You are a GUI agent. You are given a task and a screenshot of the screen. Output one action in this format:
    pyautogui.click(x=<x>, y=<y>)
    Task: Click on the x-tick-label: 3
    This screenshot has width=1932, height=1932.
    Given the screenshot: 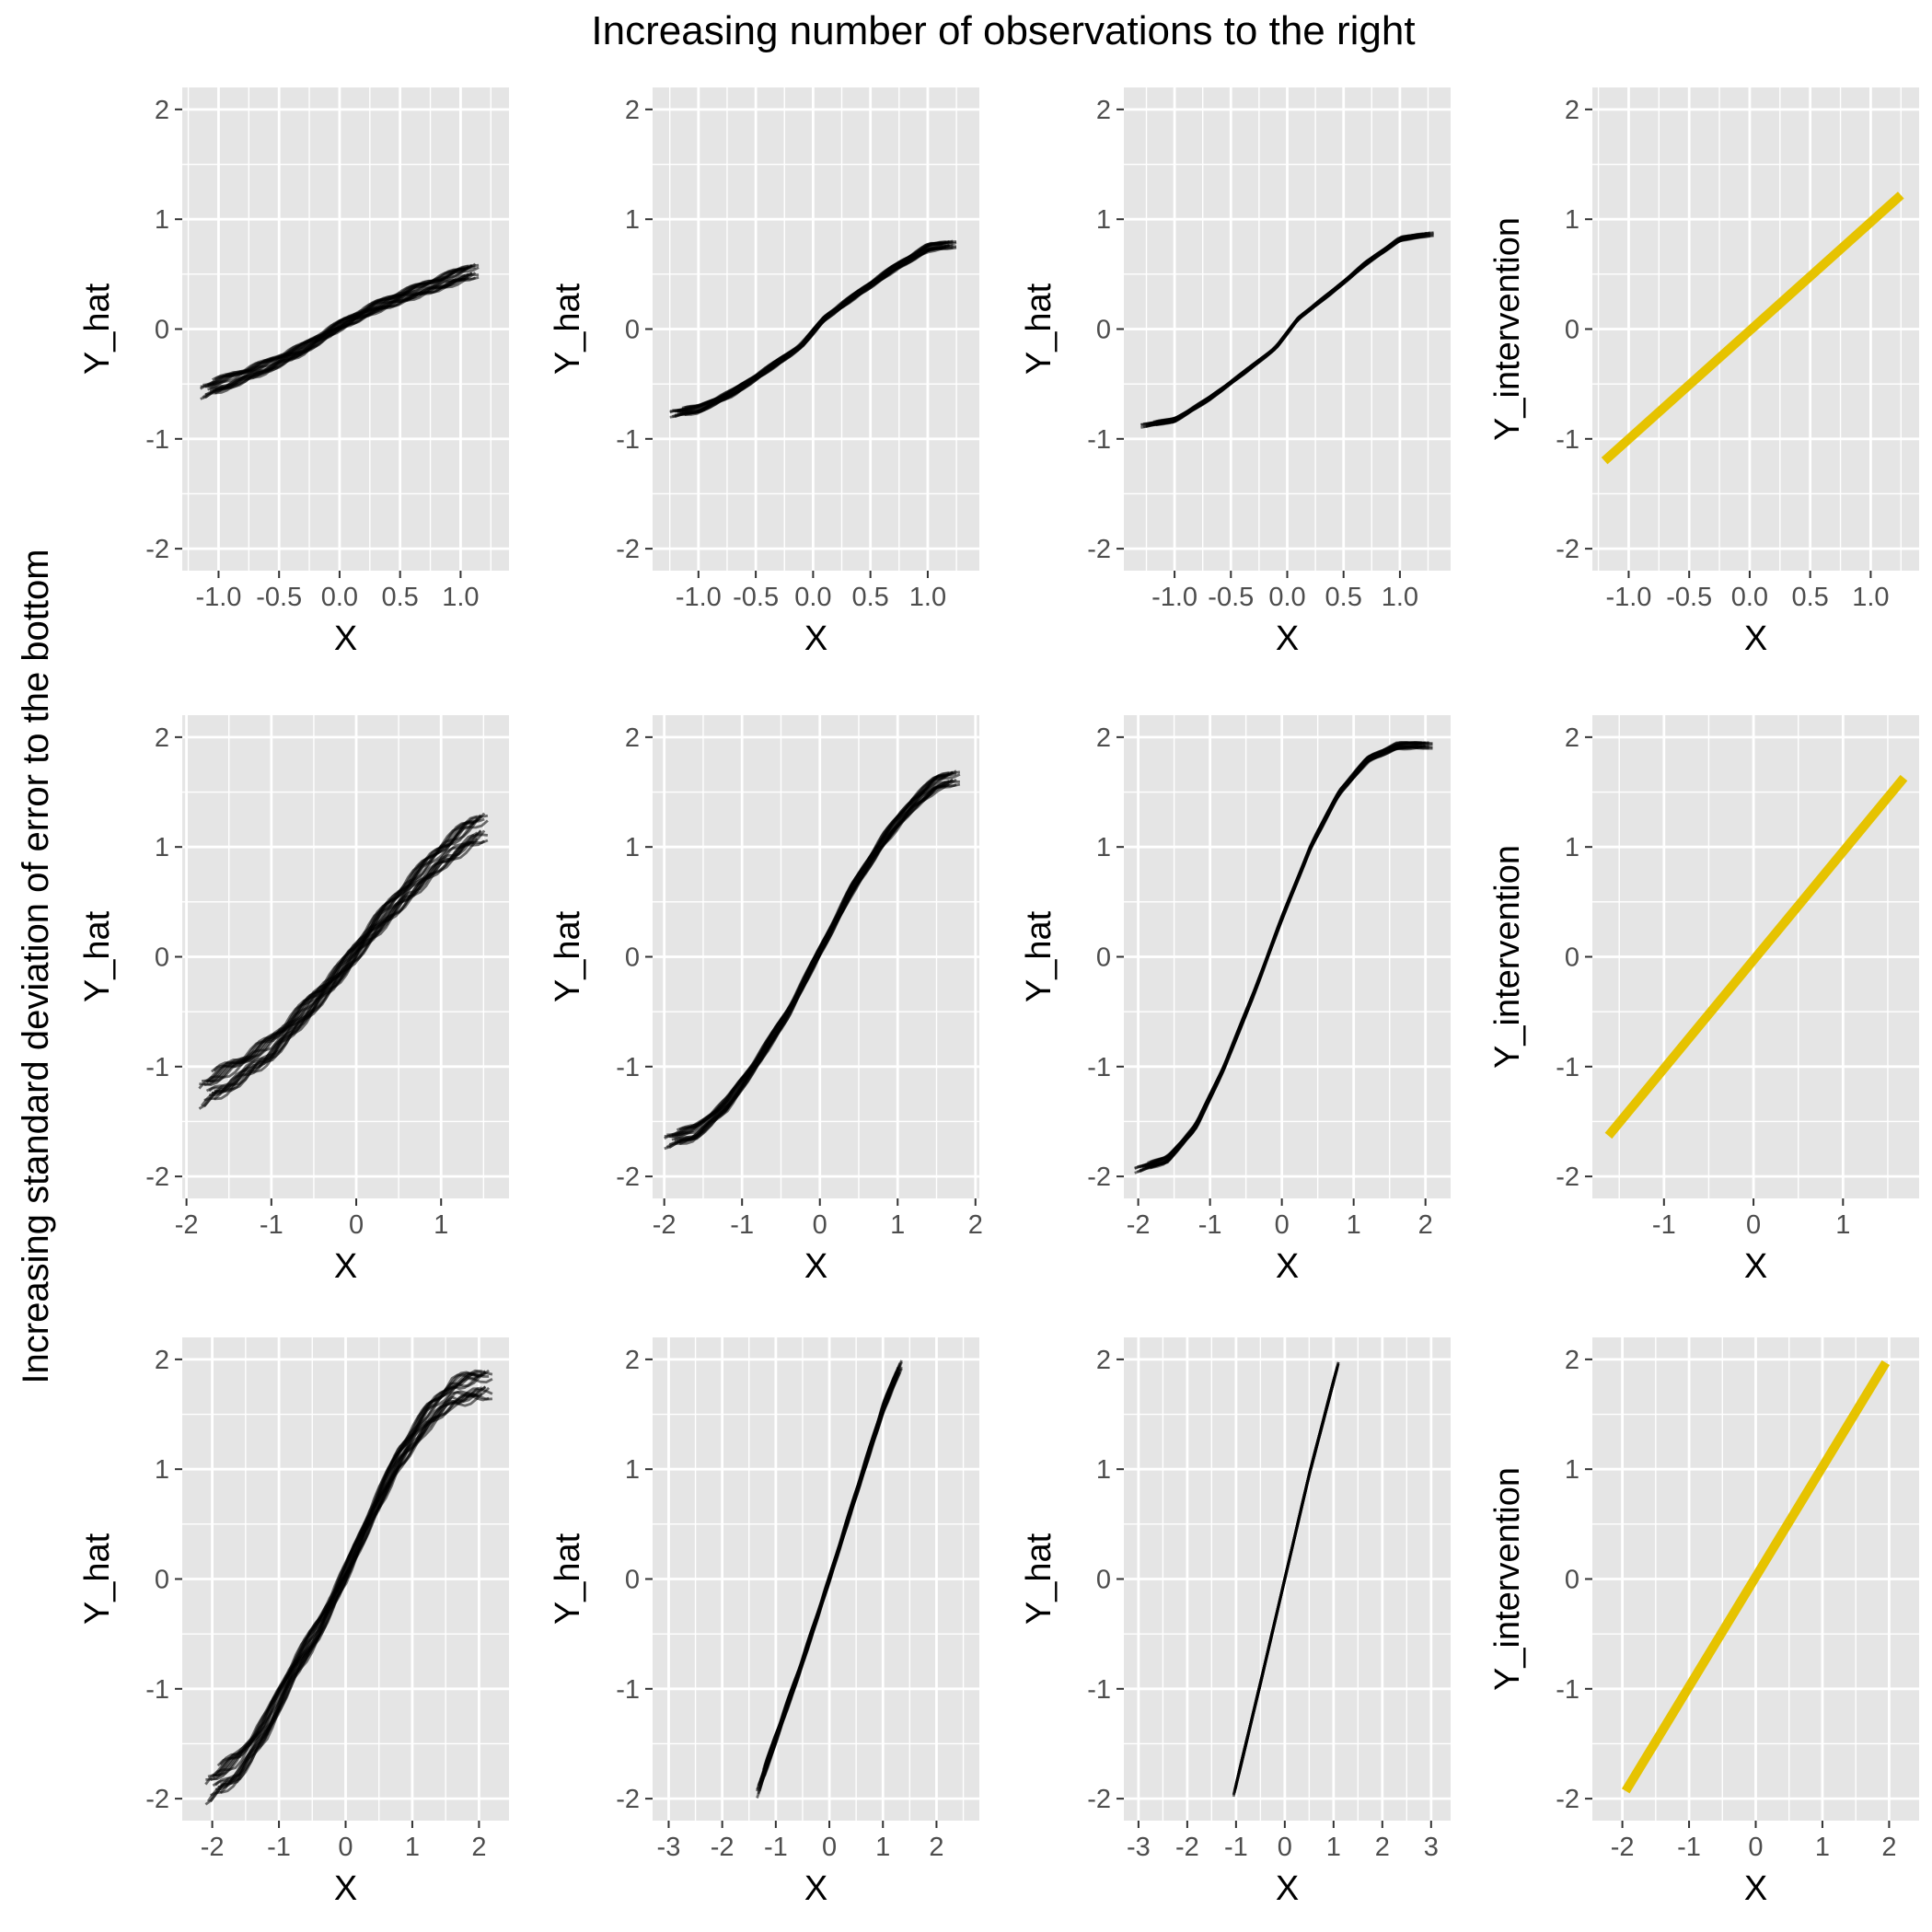 What is the action you would take?
    pyautogui.click(x=1431, y=1848)
    